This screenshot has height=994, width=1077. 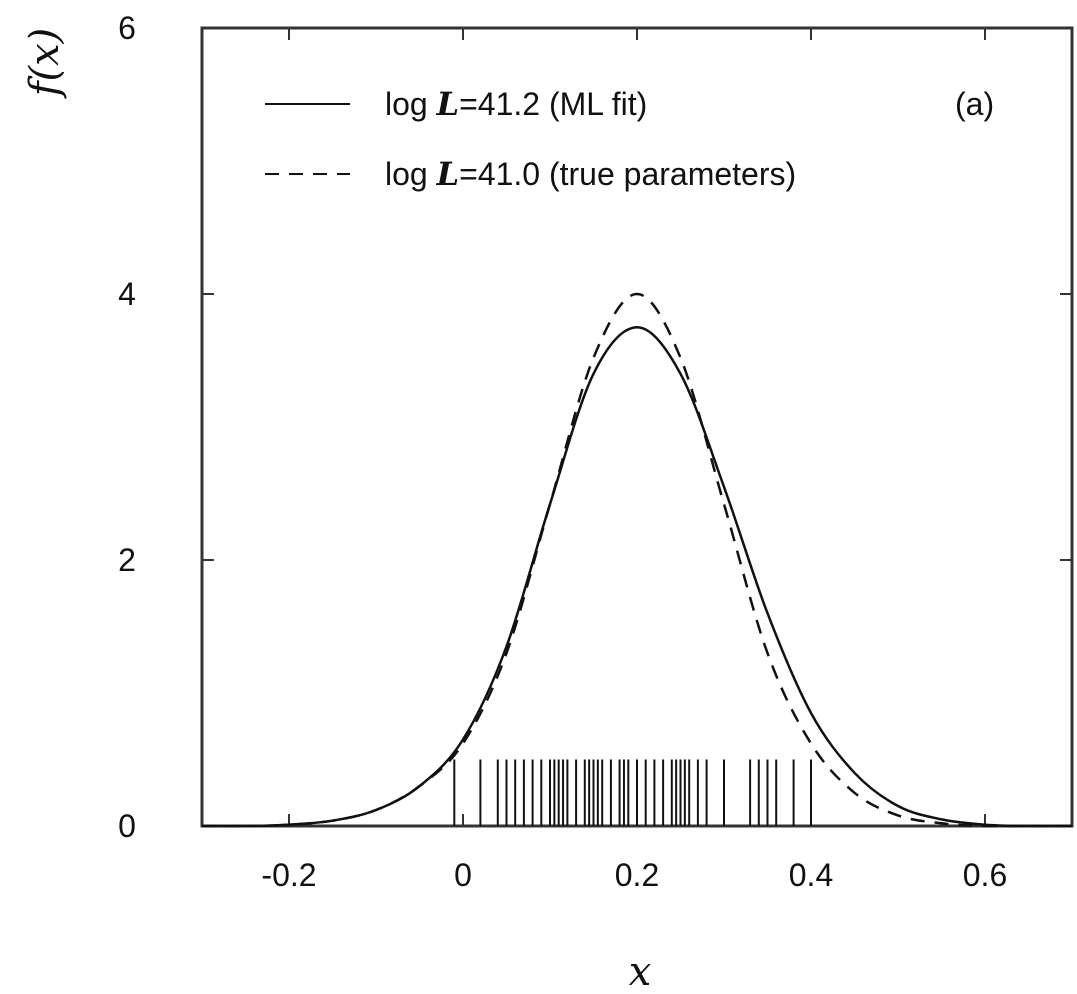 I want to click on x-tick-label: 0.4, so click(x=811, y=875).